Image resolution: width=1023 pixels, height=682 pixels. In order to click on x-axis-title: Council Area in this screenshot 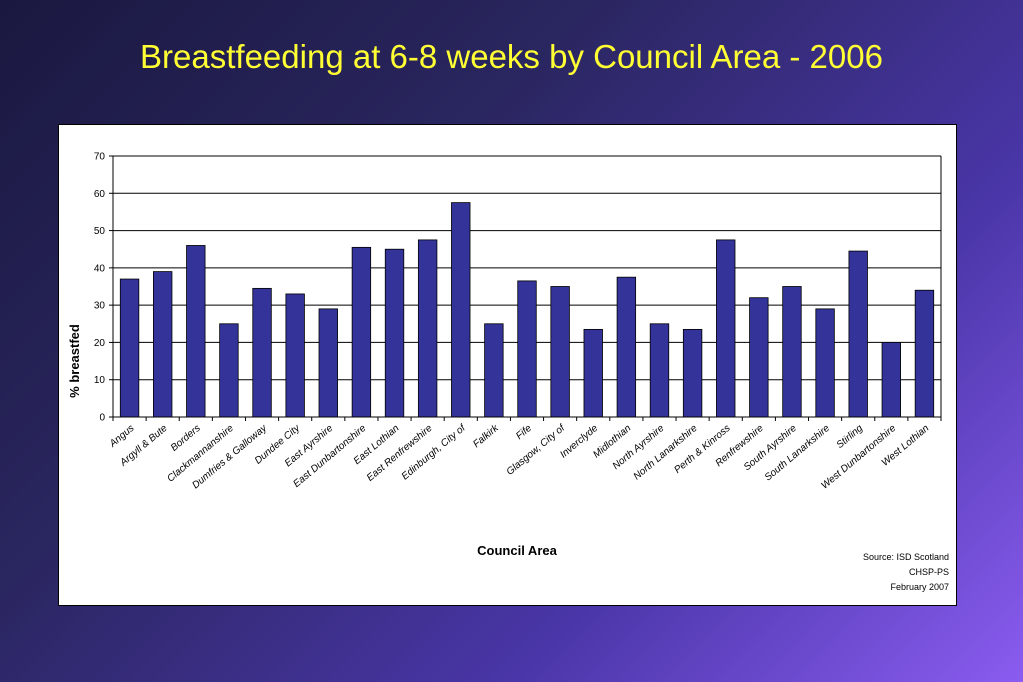, I will do `click(517, 550)`.